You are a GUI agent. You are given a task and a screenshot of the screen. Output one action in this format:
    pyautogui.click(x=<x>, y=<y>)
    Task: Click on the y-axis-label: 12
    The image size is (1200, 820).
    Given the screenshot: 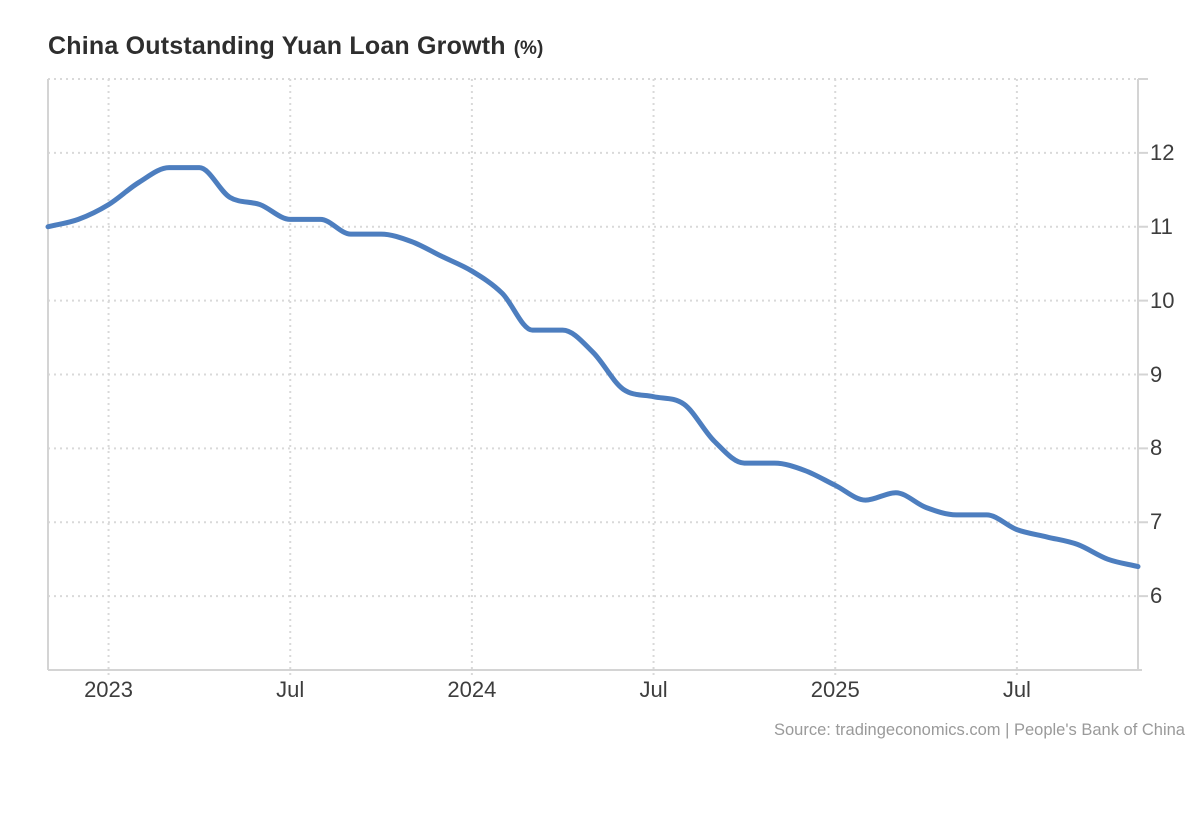 What is the action you would take?
    pyautogui.click(x=1162, y=152)
    